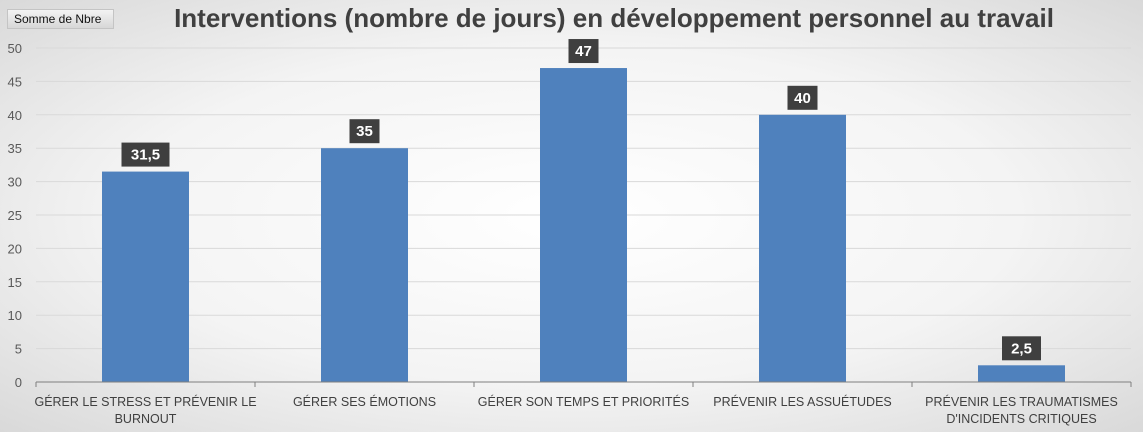 The width and height of the screenshot is (1143, 432). I want to click on y-tick-label: 25, so click(15, 215).